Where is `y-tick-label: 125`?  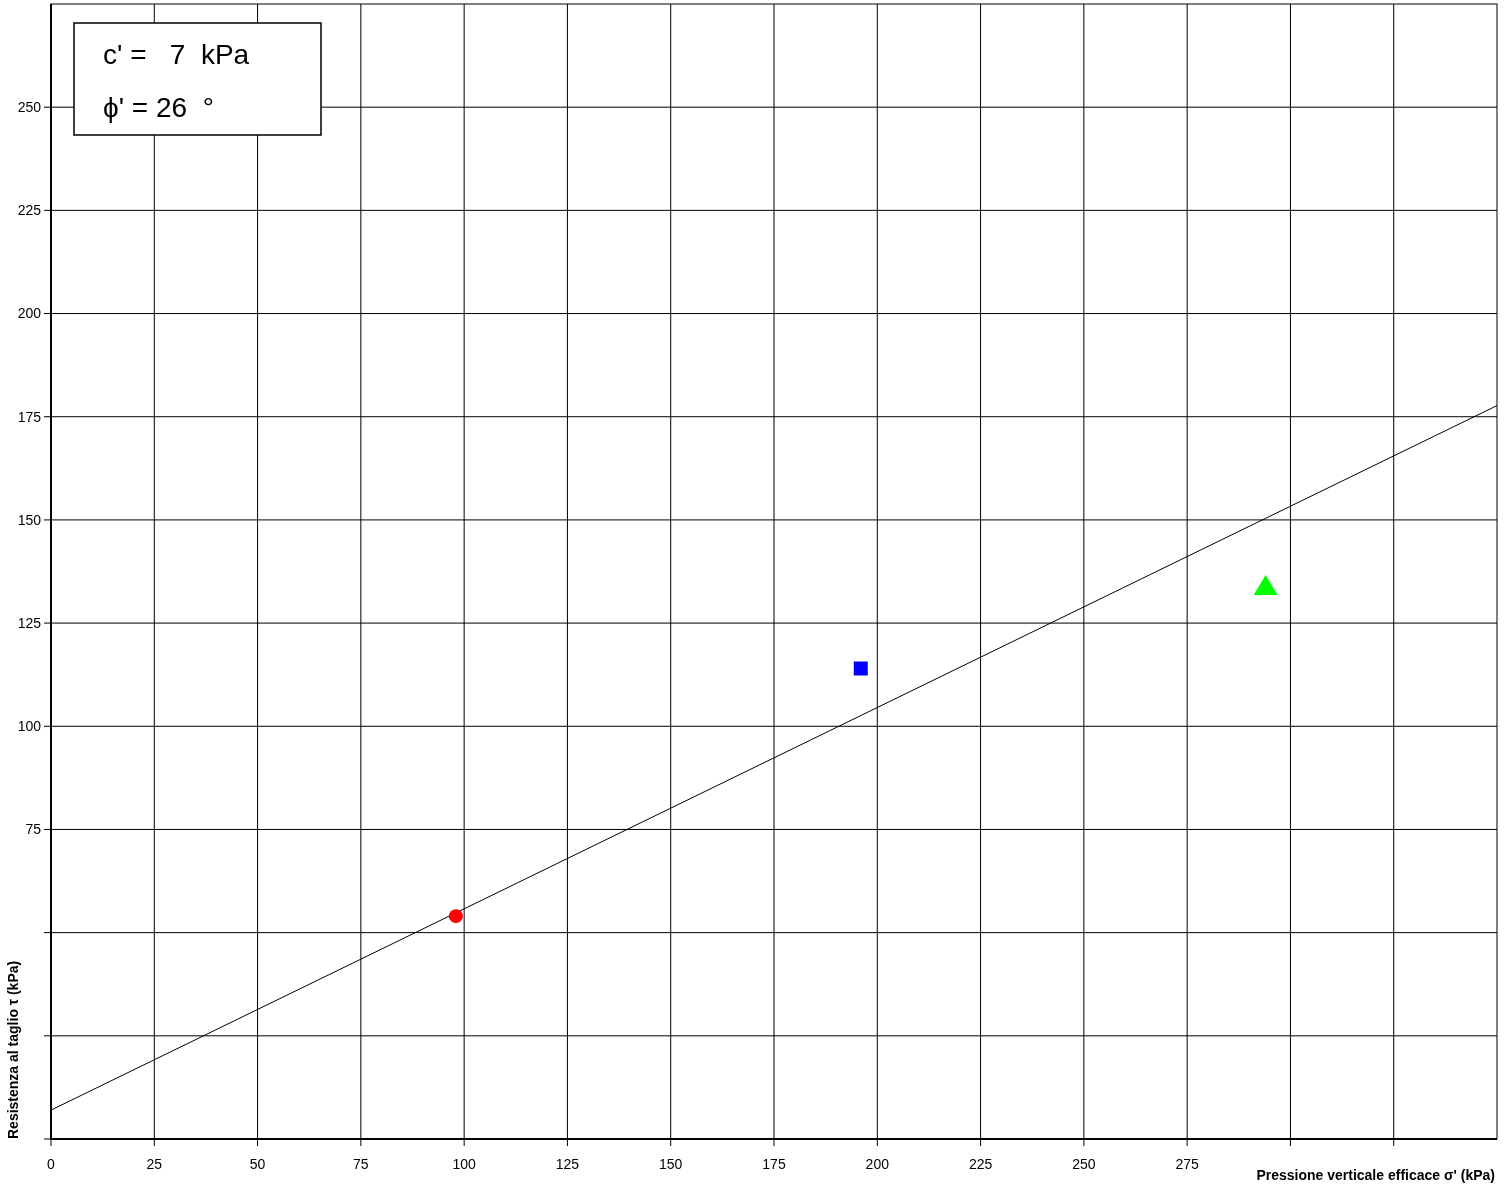 y-tick-label: 125 is located at coordinates (29, 622).